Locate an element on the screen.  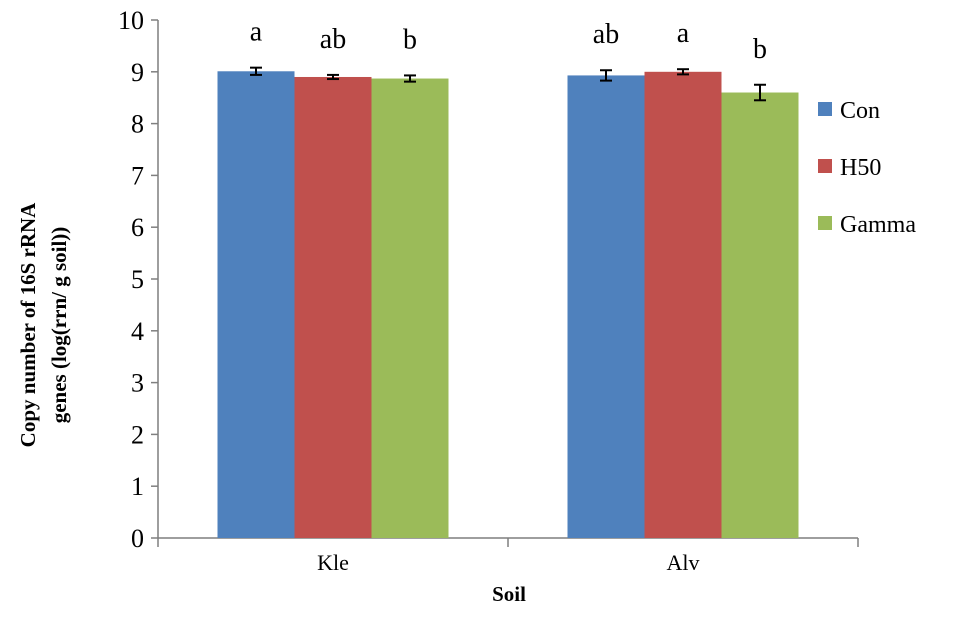
legend-label: Con is located at coordinates (860, 111).